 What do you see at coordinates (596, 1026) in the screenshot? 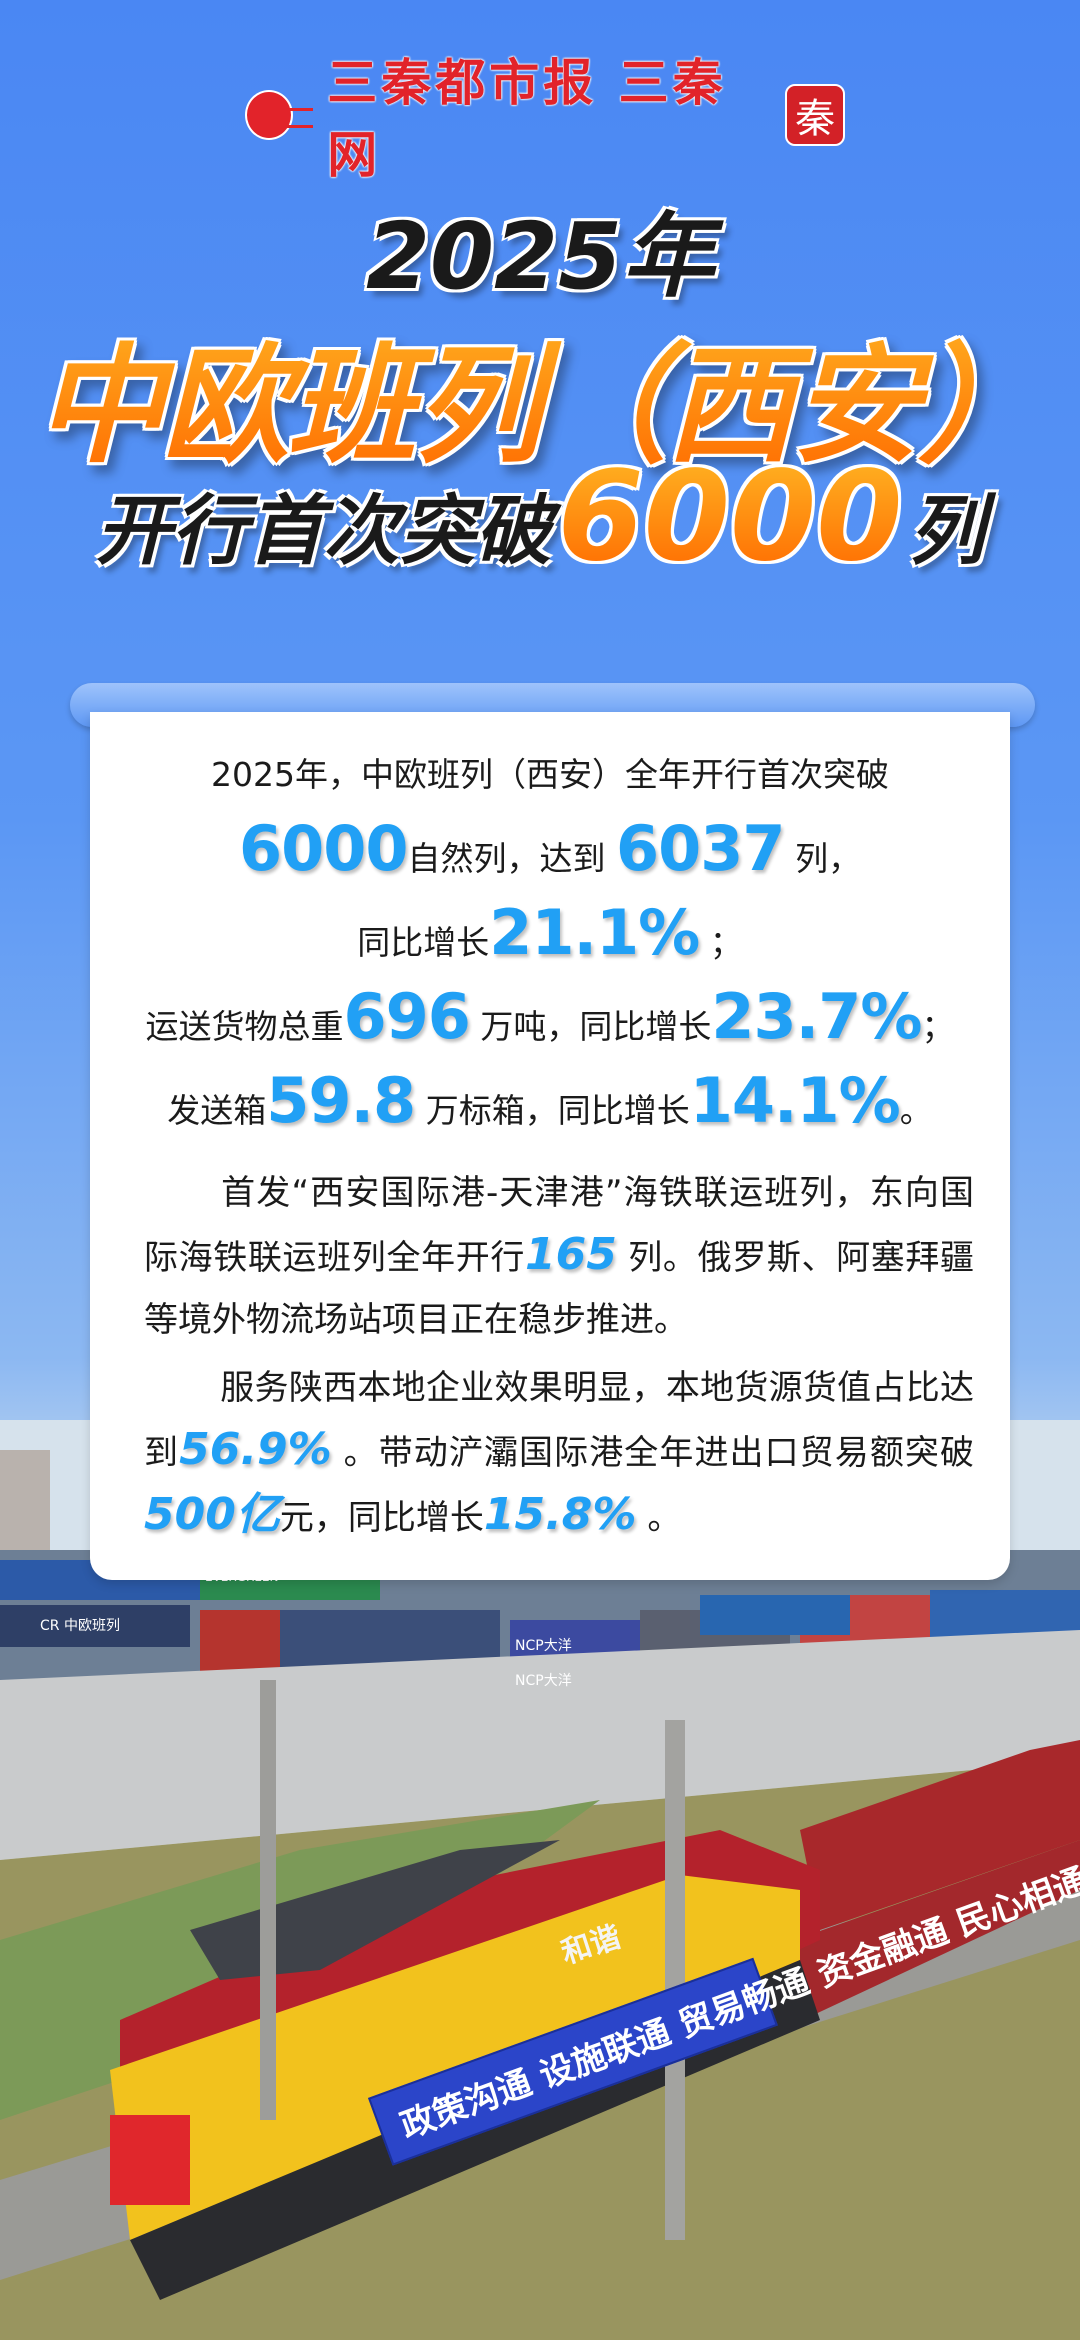
I see `stat-text: 万吨，同比增长` at bounding box center [596, 1026].